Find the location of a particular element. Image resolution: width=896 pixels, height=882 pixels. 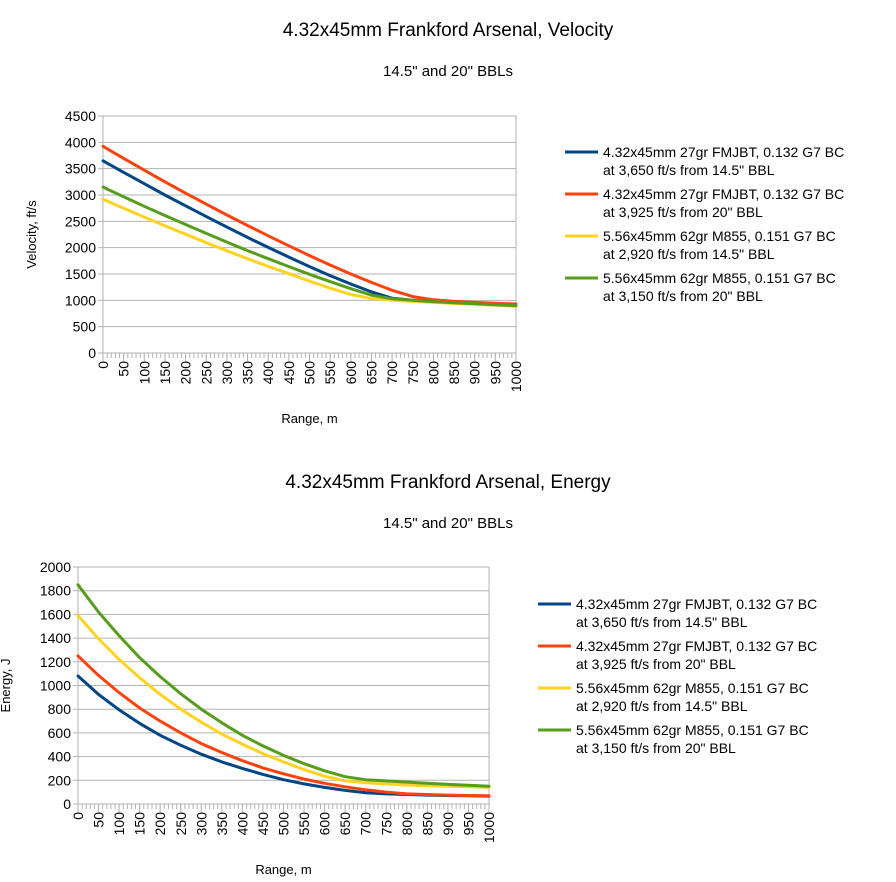

chart-title: 4.32x45mm Frankford Arsenal, Energy is located at coordinates (448, 482).